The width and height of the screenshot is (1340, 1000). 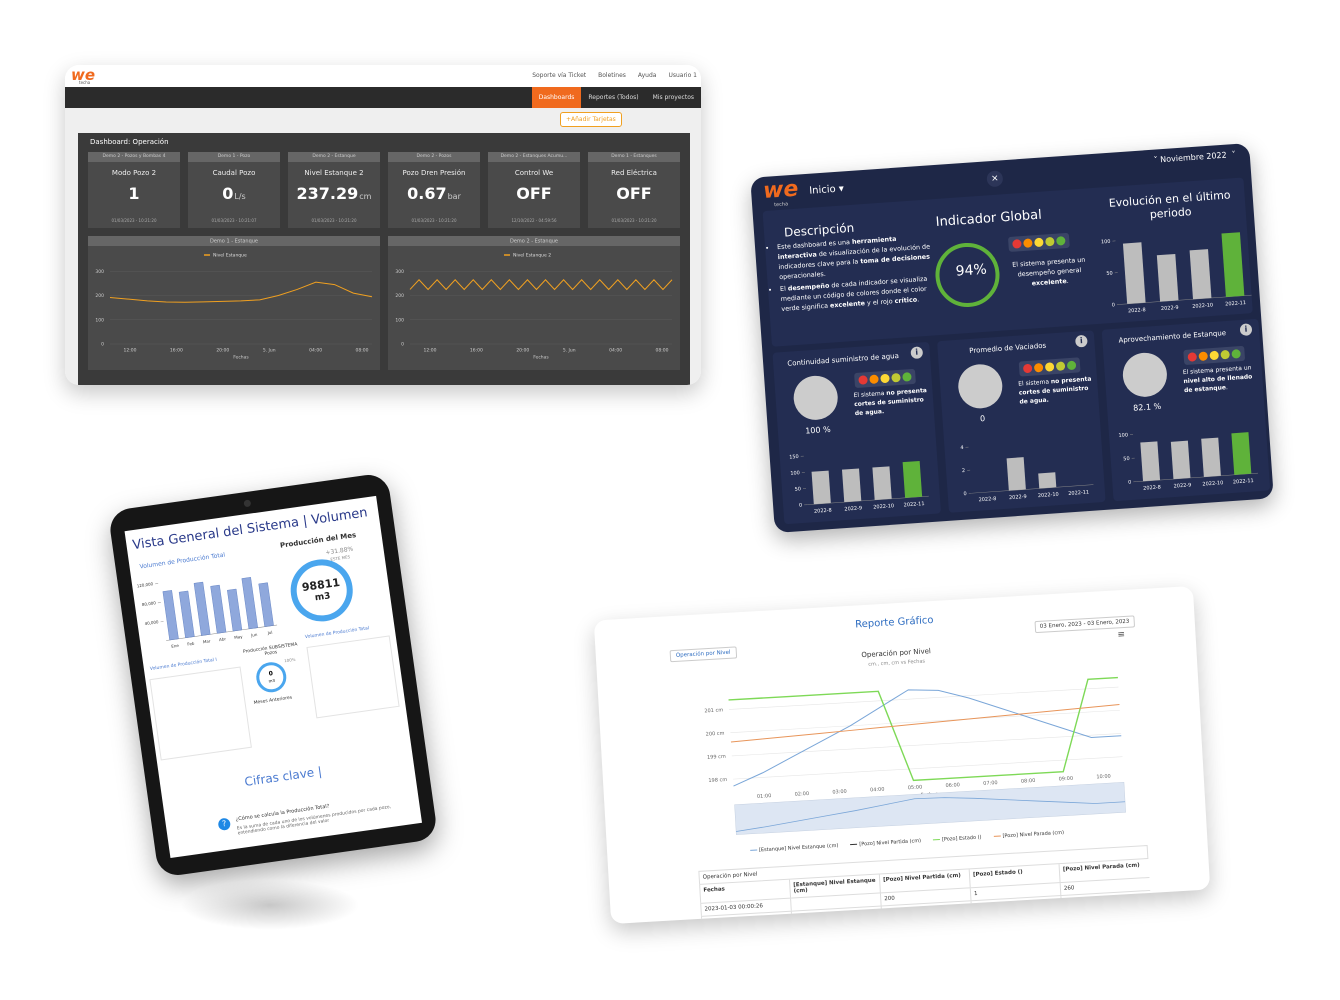 I want to click on tab: Dashboards, so click(x=556, y=97).